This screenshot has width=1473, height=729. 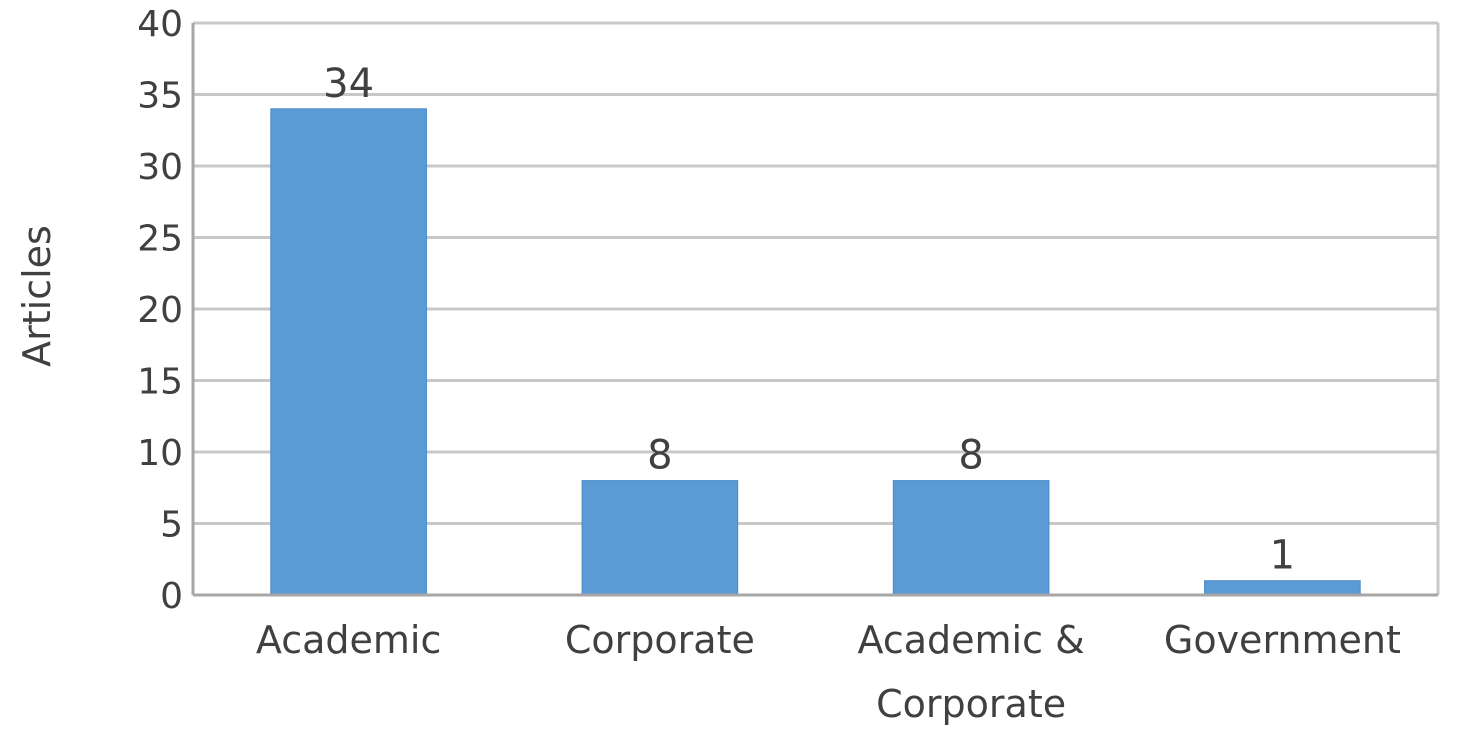 I want to click on y-tick-label: 20, so click(x=160, y=310).